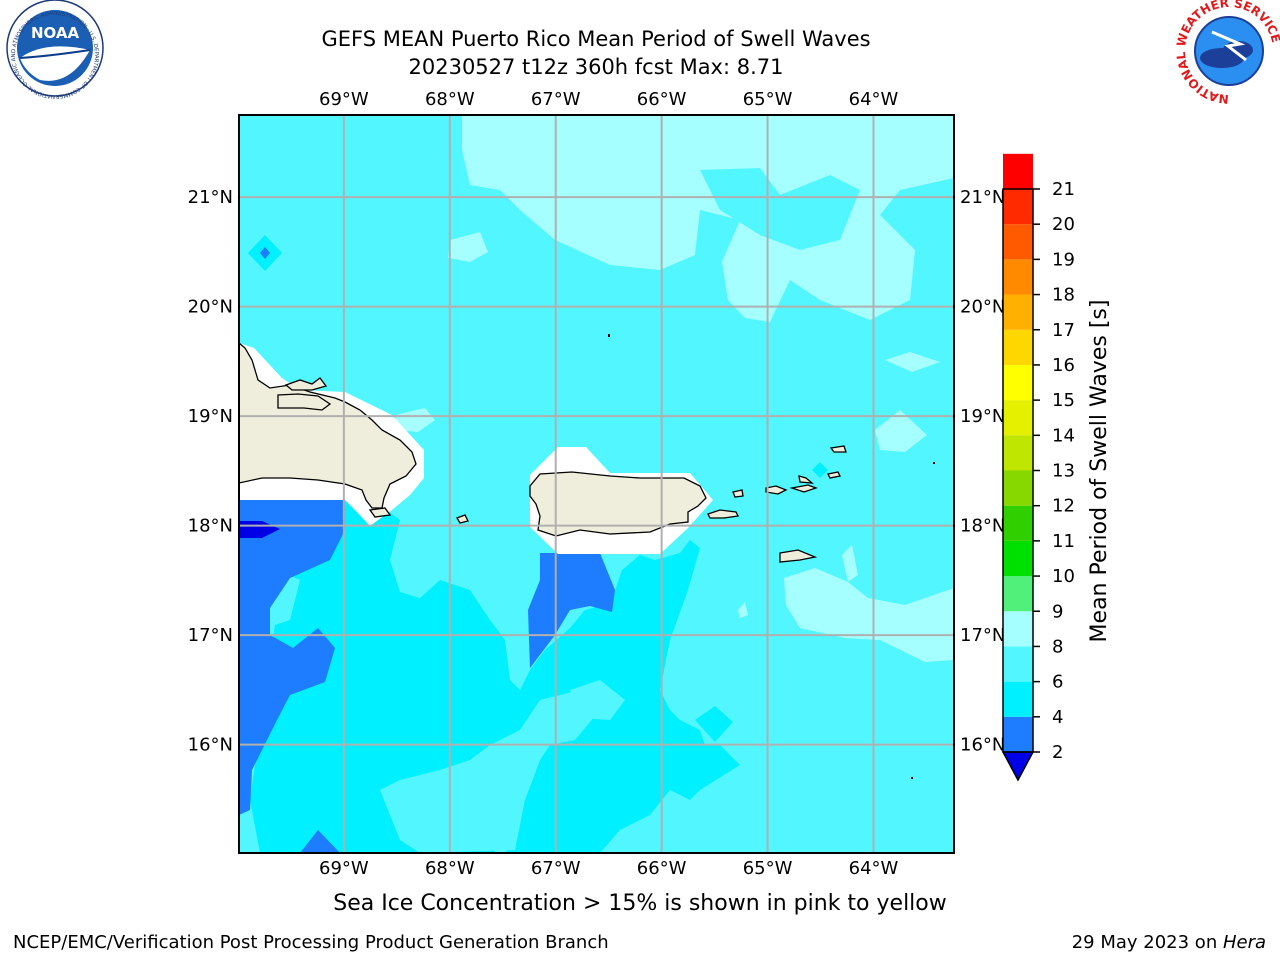 The image size is (1280, 960). Describe the element at coordinates (1057, 646) in the screenshot. I see `colorbar-tick-label: 8` at that location.